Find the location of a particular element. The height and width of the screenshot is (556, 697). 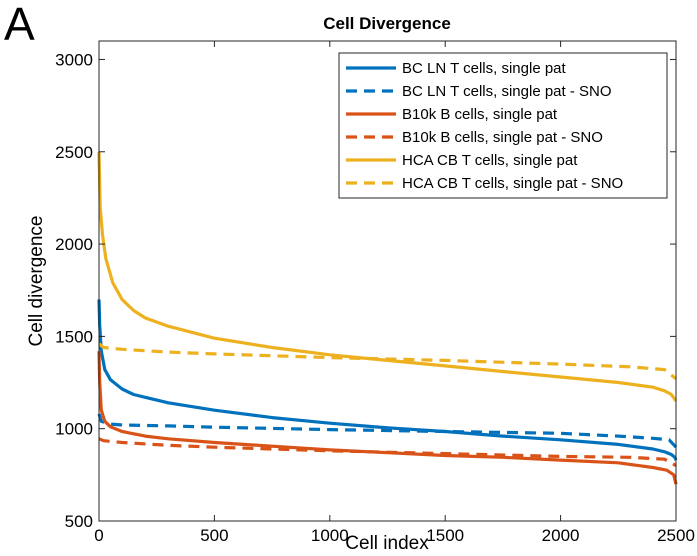

x-tick-label: 1000 is located at coordinates (330, 535).